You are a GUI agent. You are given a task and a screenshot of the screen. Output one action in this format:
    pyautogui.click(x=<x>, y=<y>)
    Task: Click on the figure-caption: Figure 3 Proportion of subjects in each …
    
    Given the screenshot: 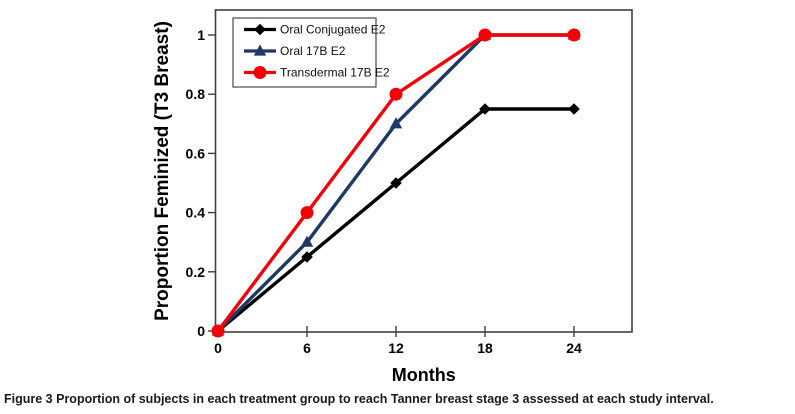 What is the action you would take?
    pyautogui.click(x=398, y=399)
    